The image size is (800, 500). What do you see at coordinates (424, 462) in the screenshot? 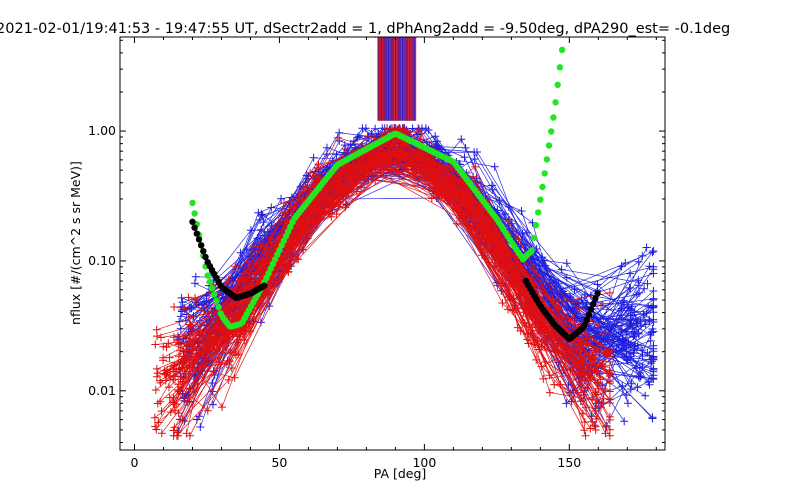
I see `x-tick-label: 100` at bounding box center [424, 462].